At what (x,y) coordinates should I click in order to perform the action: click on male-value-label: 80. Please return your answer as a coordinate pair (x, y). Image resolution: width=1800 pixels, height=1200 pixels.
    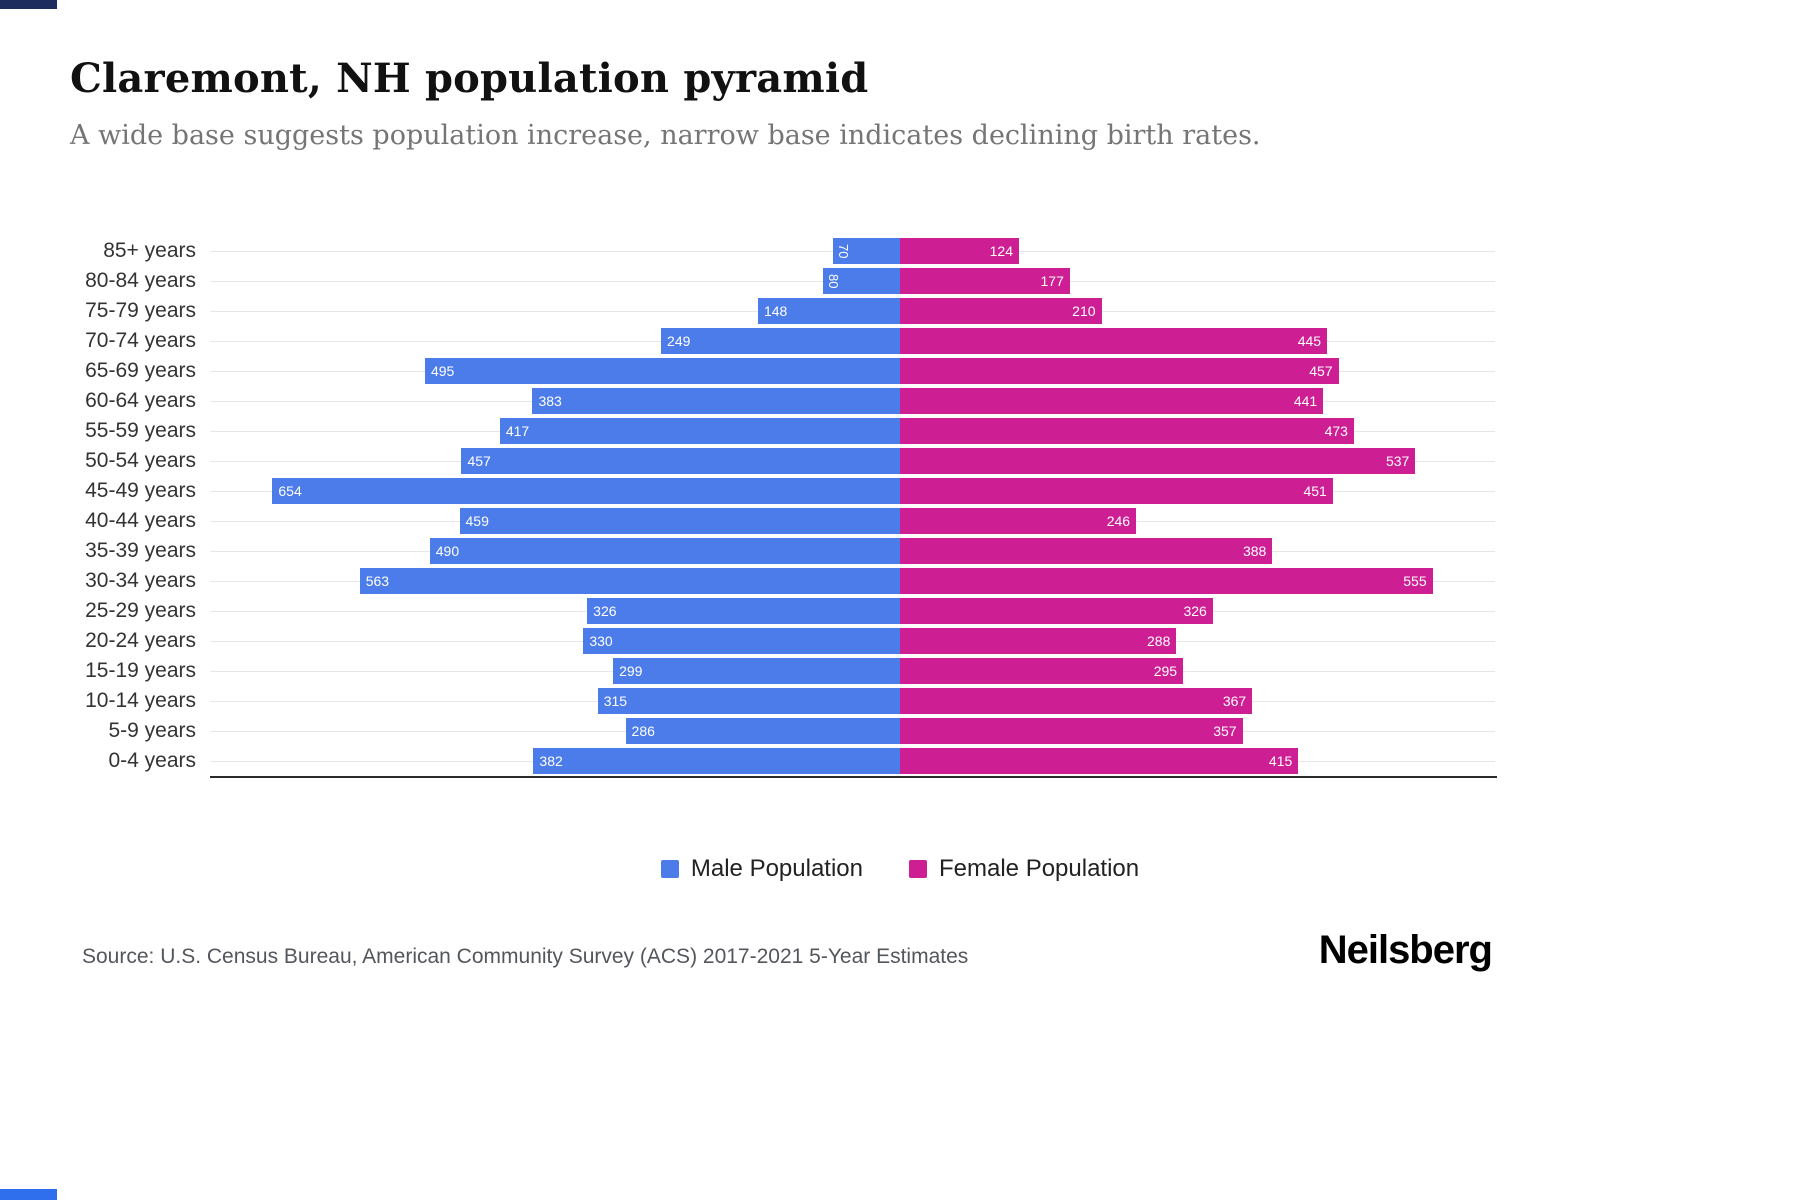
    Looking at the image, I should click on (834, 281).